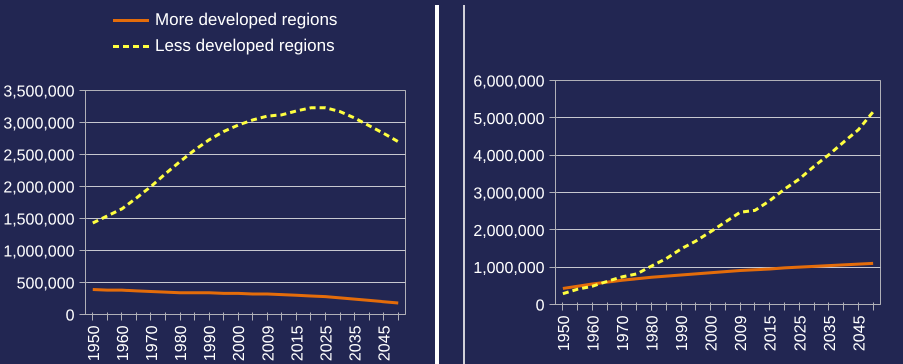 The image size is (903, 364). Describe the element at coordinates (39, 156) in the screenshot. I see `y-tick-label: 2,500,000` at that location.